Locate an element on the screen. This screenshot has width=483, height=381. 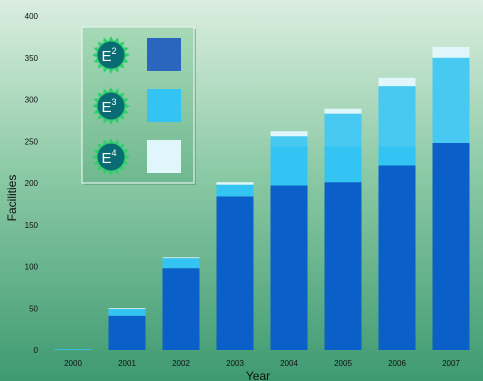
y-tick-label: 0 is located at coordinates (36, 350).